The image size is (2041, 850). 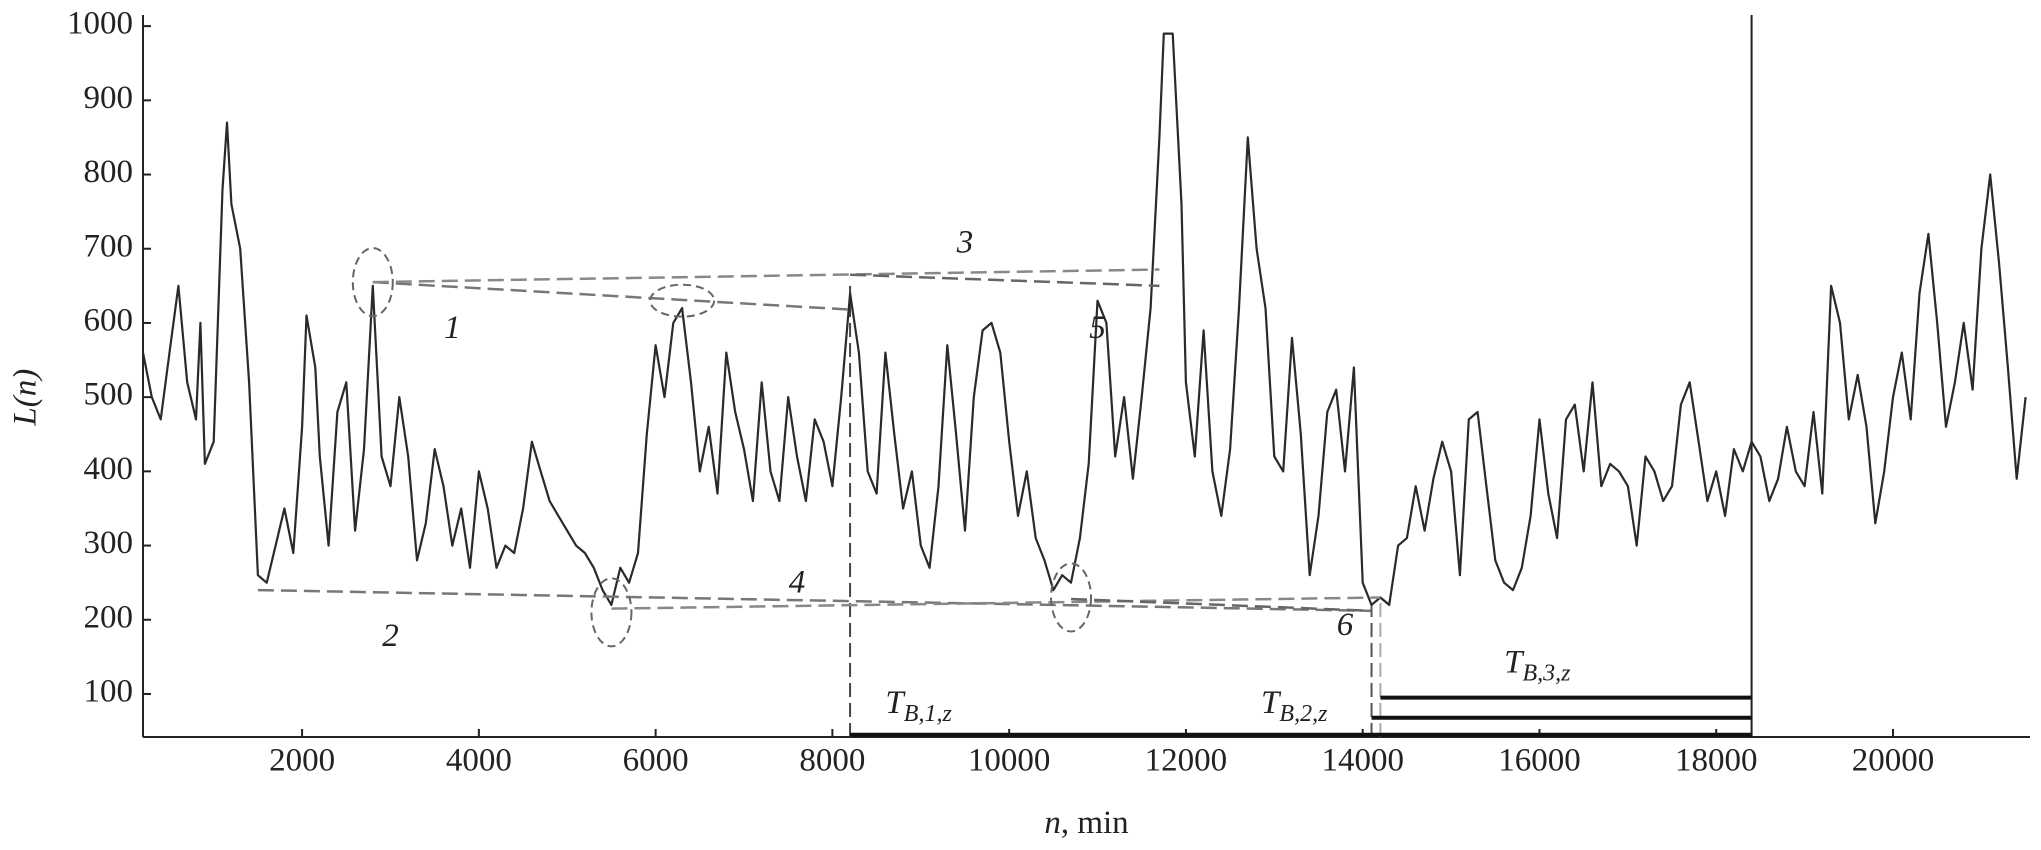 What do you see at coordinates (100, 24) in the screenshot?
I see `y-tick-label: 1000` at bounding box center [100, 24].